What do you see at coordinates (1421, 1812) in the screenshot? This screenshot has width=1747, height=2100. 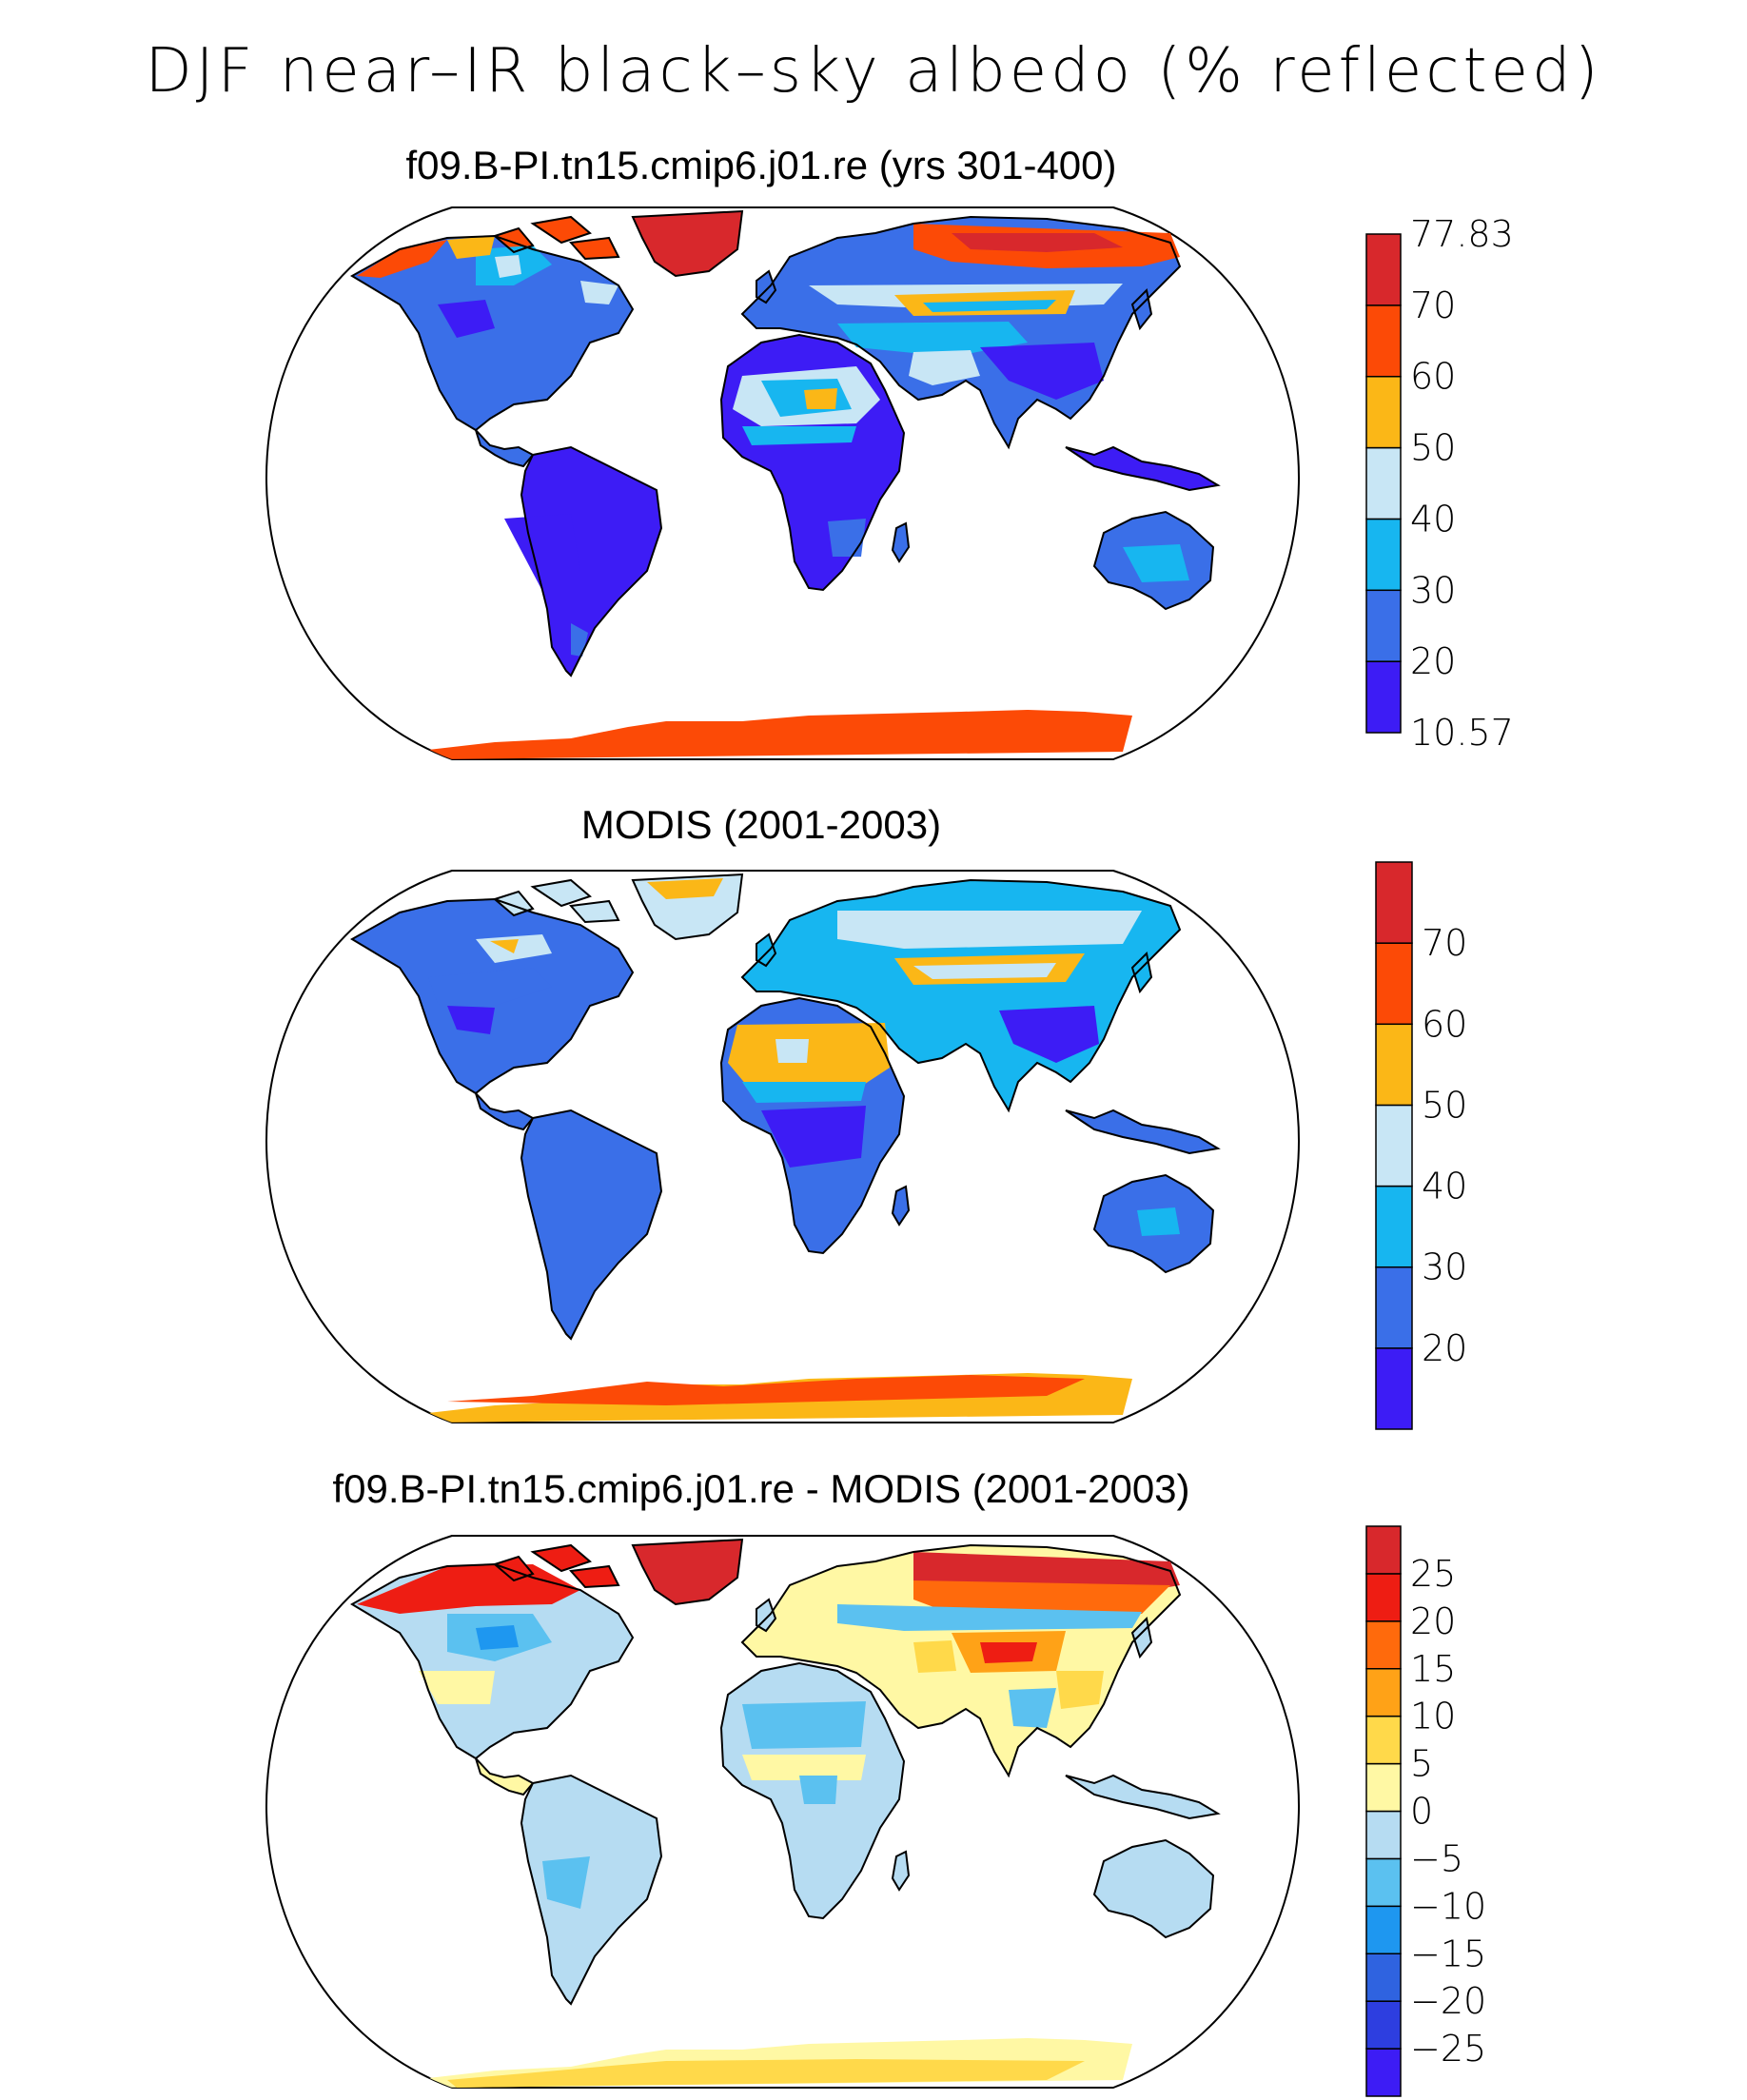 I see `colorbar-label: 0` at bounding box center [1421, 1812].